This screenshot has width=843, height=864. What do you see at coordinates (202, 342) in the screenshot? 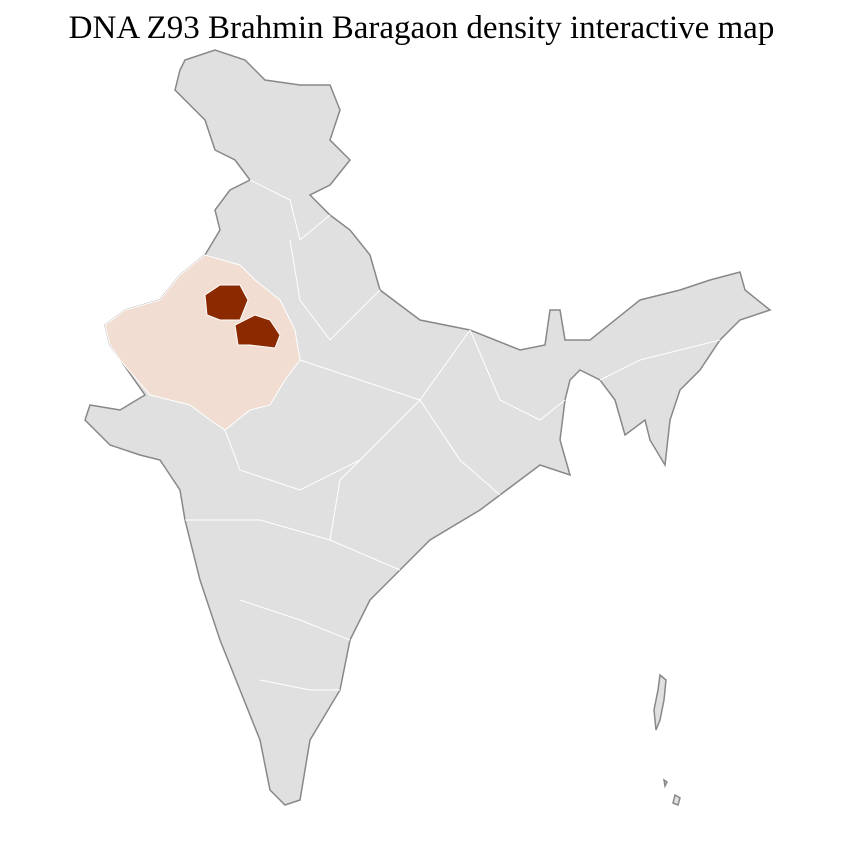
I see `rajasthan` at bounding box center [202, 342].